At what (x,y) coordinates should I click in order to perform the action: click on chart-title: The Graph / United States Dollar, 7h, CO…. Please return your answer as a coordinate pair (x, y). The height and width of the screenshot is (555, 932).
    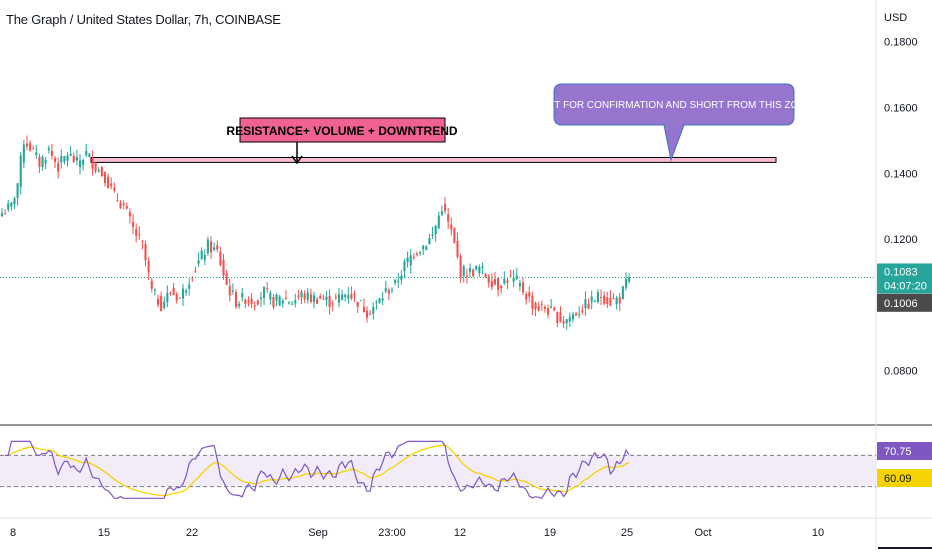
    Looking at the image, I should click on (143, 19).